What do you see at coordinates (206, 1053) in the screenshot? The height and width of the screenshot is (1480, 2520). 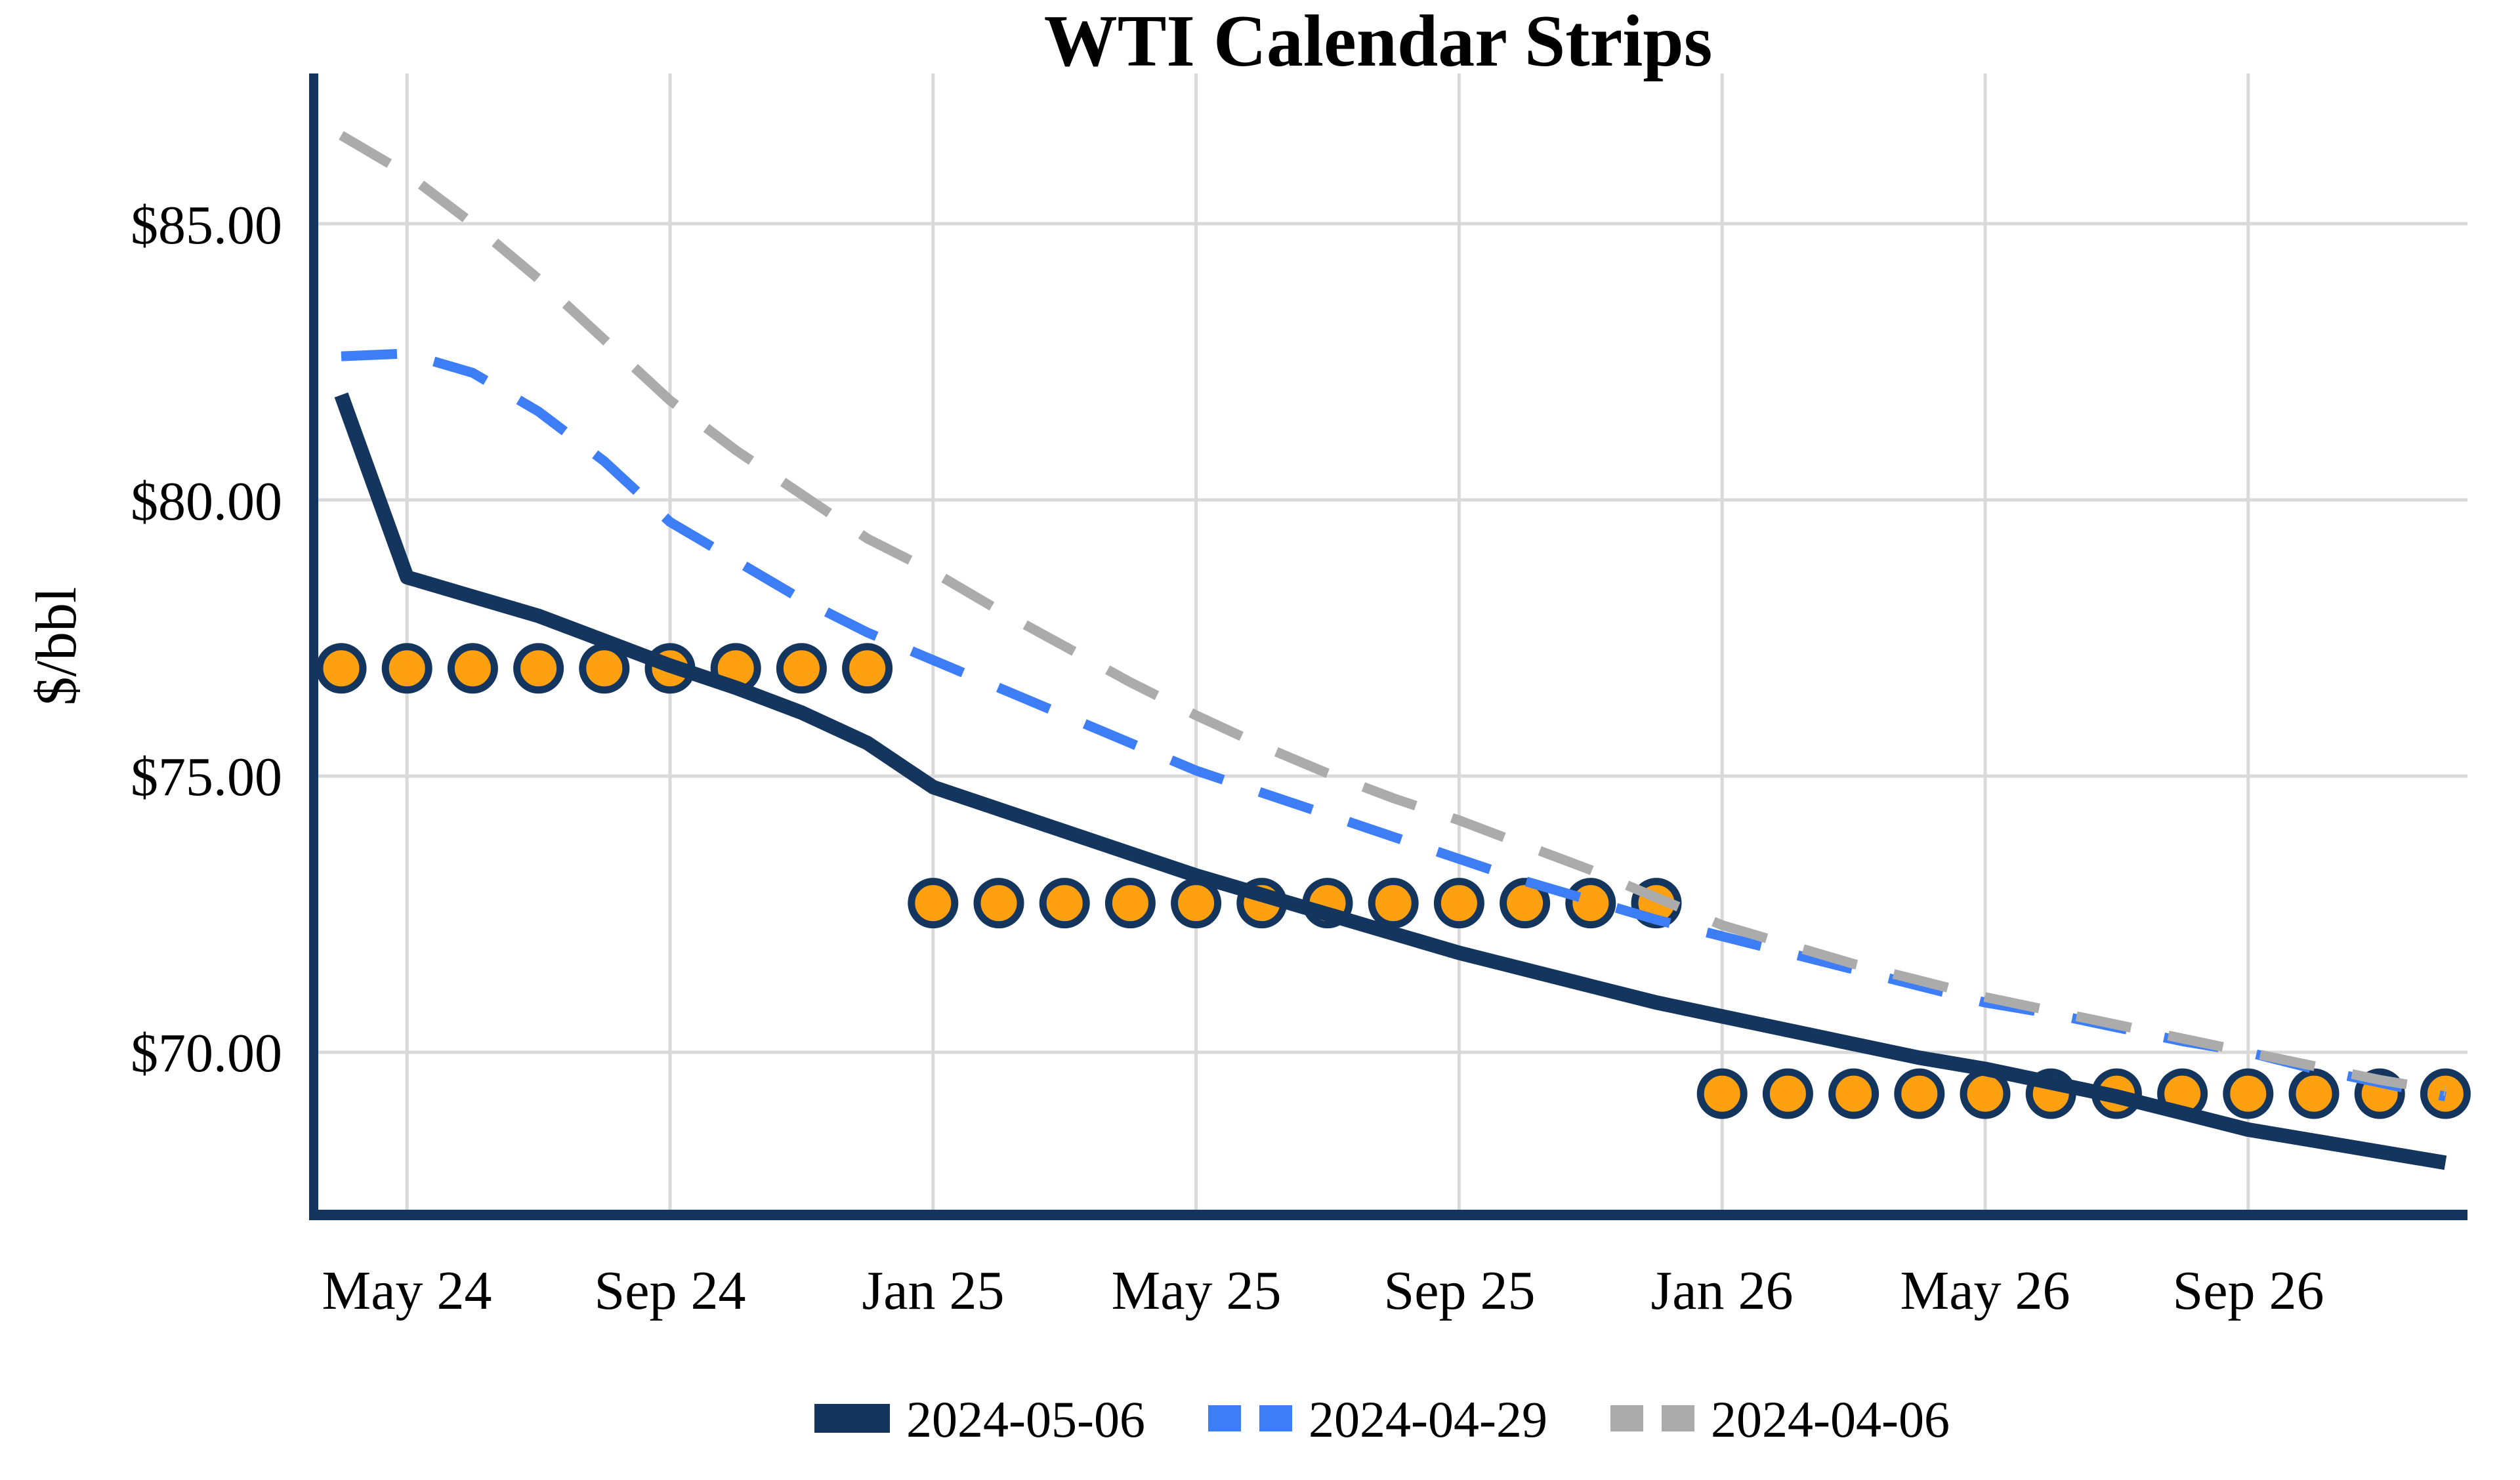 I see `y-tick-label: $70.00` at bounding box center [206, 1053].